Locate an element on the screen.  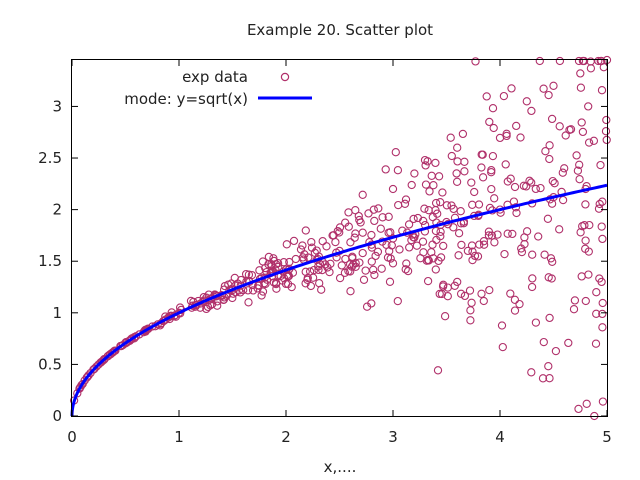
y-tick-label: 1.5 is located at coordinates (50, 261).